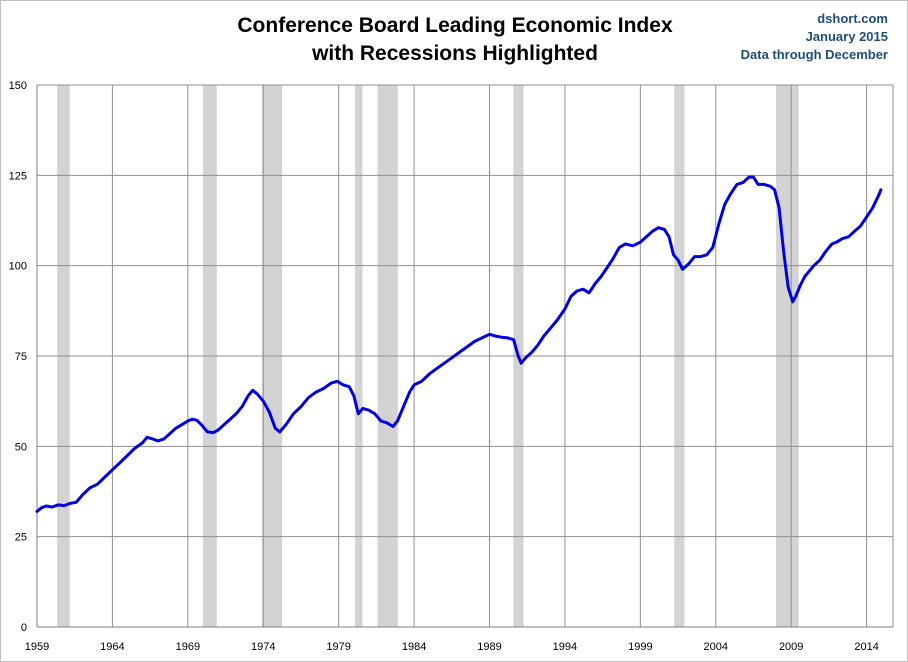 The width and height of the screenshot is (908, 662). What do you see at coordinates (21, 447) in the screenshot?
I see `y-tick-label-50: 50` at bounding box center [21, 447].